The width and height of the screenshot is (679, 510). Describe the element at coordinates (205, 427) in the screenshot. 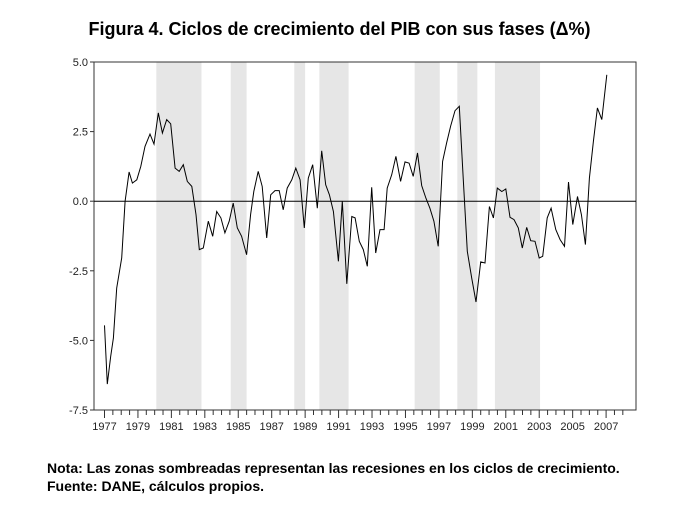

I see `x-tick-label: 1983` at that location.